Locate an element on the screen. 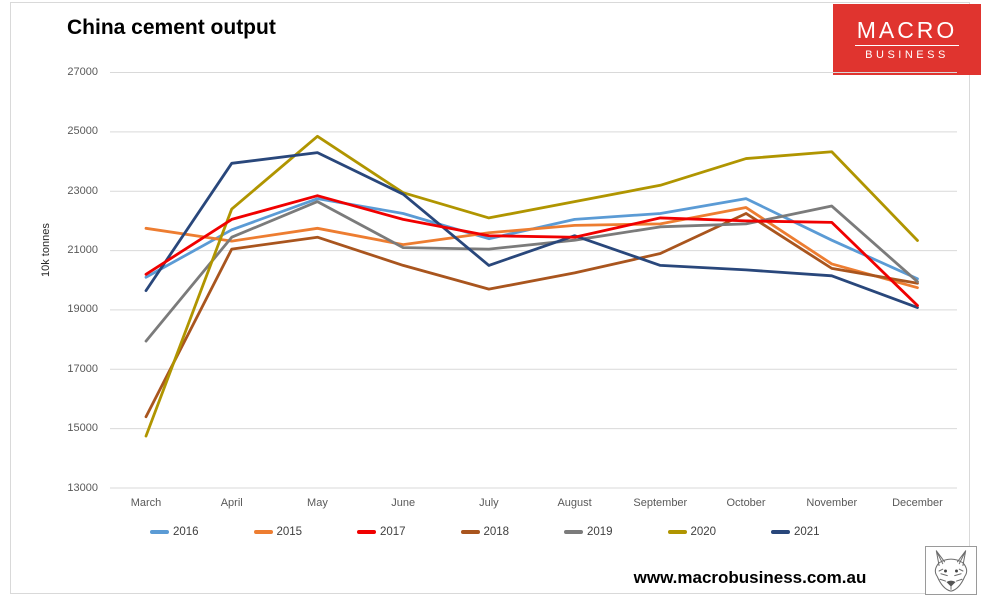 Image resolution: width=981 pixels, height=597 pixels. y-tick-label: 19000 is located at coordinates (82, 309).